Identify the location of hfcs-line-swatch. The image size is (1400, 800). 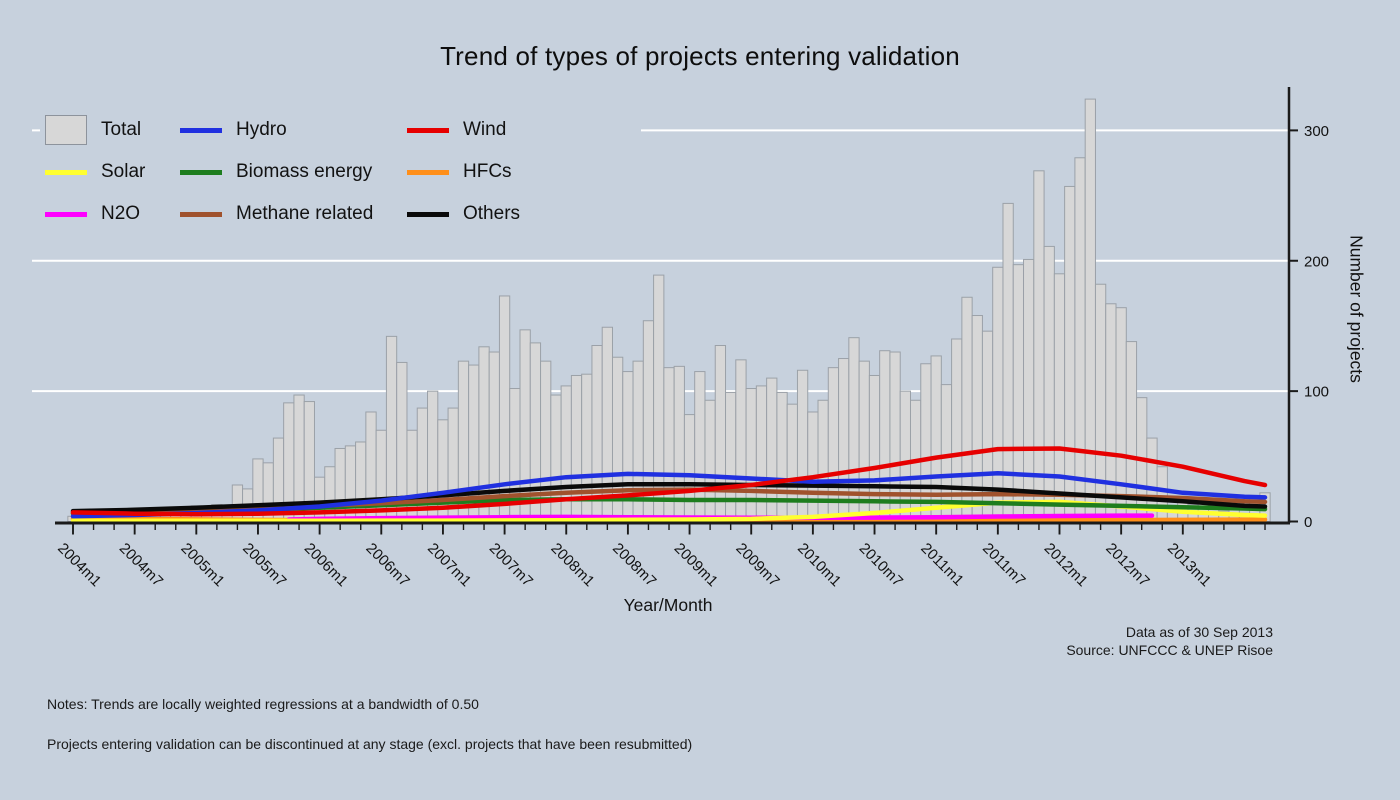
(428, 172).